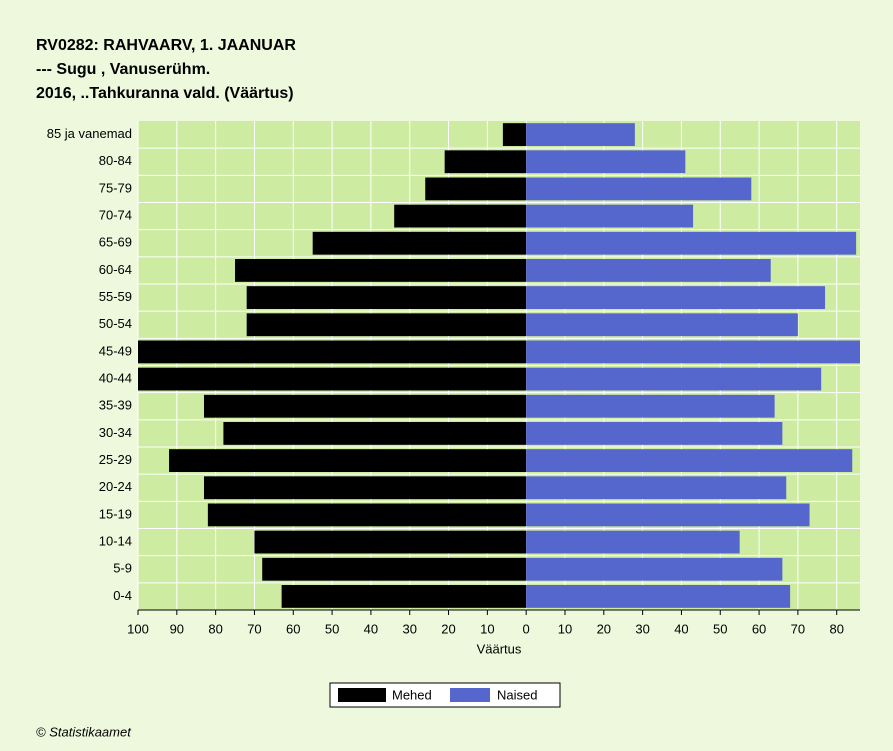 This screenshot has height=751, width=893. Describe the element at coordinates (122, 595) in the screenshot. I see `y-tick-label: 0-4` at that location.